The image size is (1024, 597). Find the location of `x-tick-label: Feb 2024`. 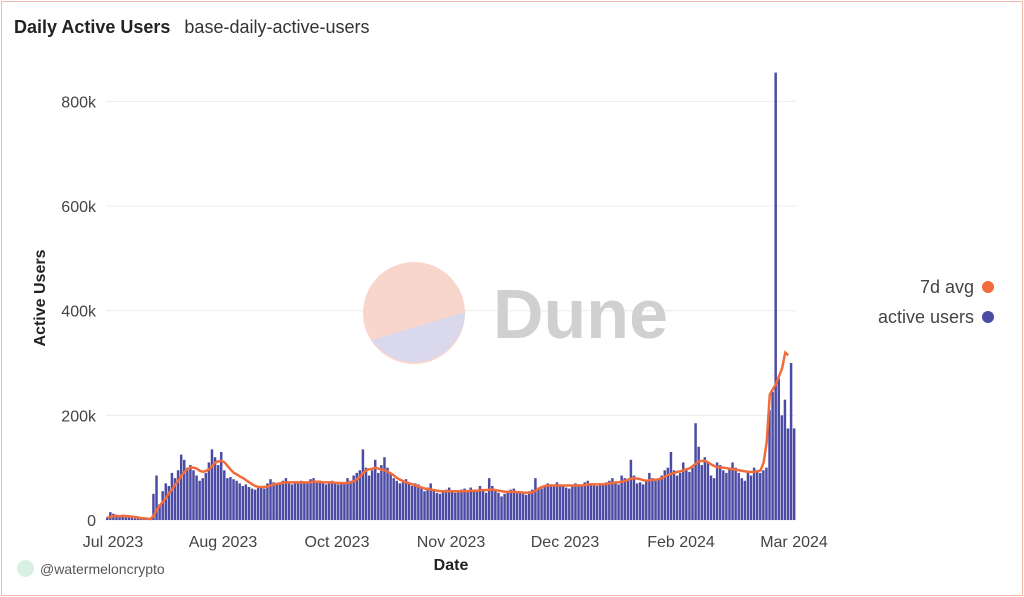

x-tick-label: Feb 2024 is located at coordinates (681, 542).